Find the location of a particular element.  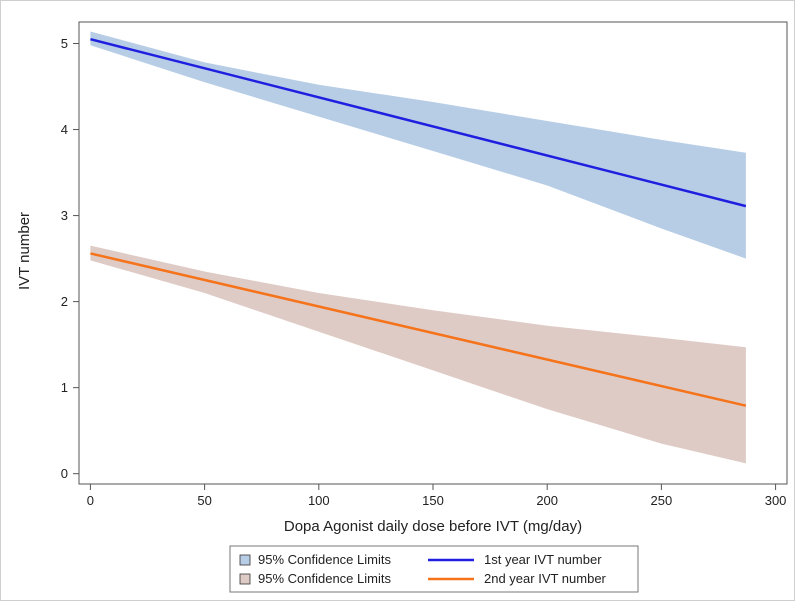

legend-line-label-1: 1st year IVT number is located at coordinates (543, 559).